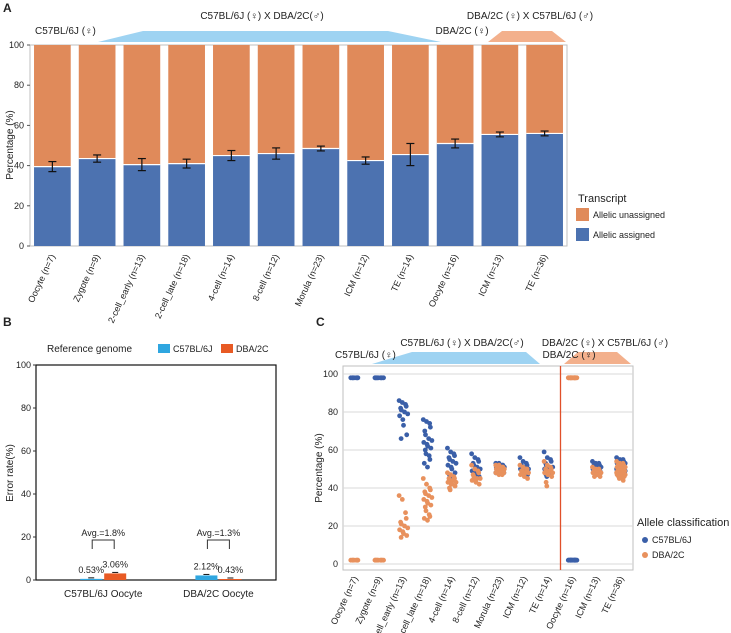  I want to click on y-tick-label-c: 80, so click(333, 412).